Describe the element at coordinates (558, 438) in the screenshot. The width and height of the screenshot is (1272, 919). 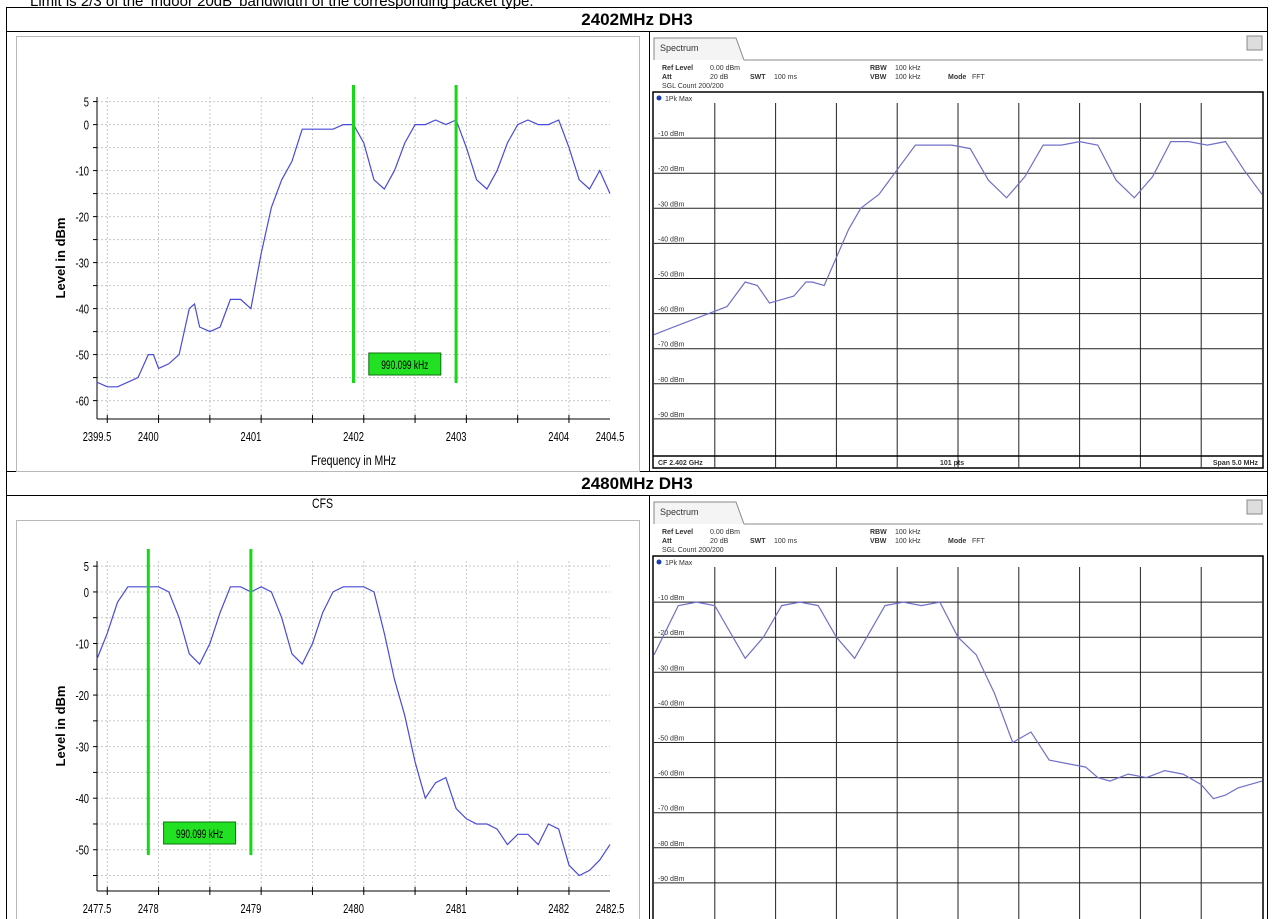
I see `x-tick-label: 2404` at that location.